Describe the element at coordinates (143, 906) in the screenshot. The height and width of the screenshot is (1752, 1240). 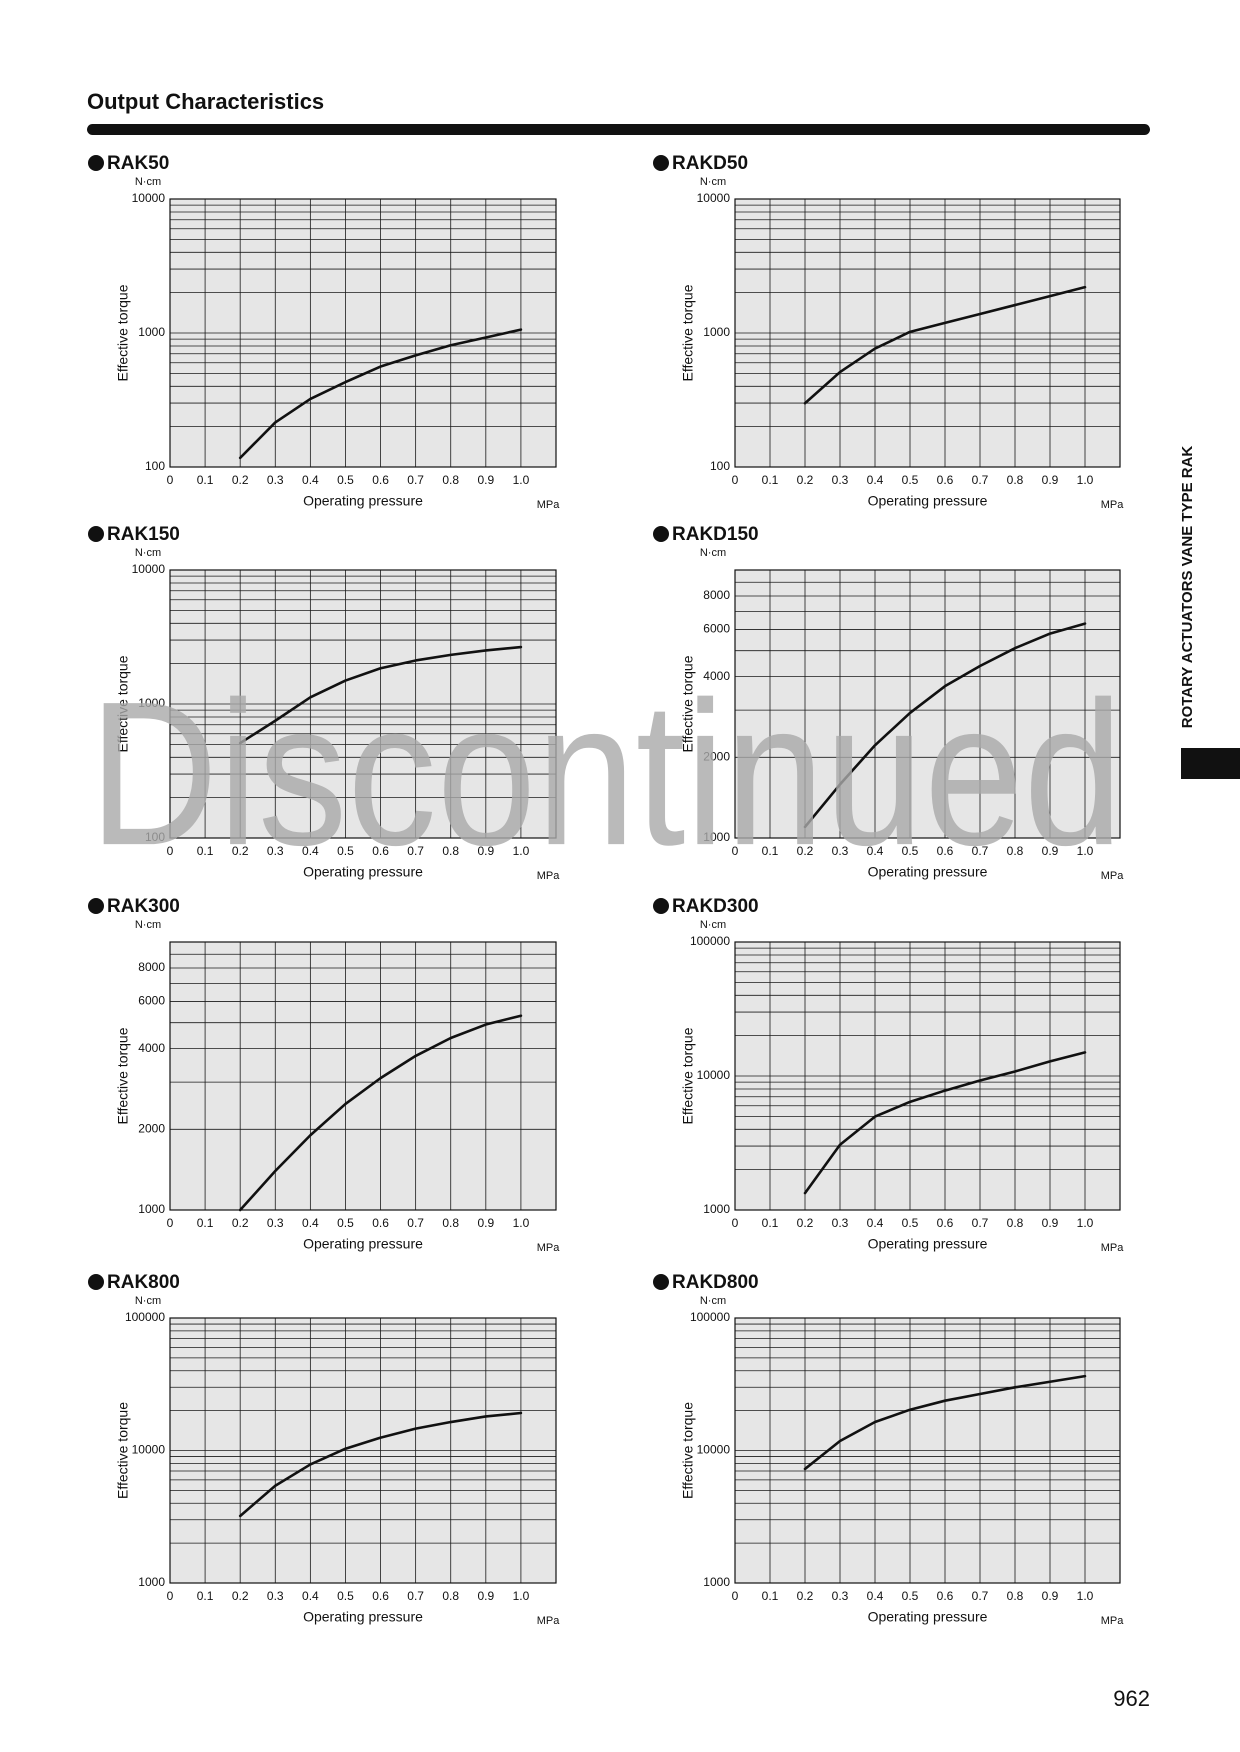
I see `chart-title: RAK300` at that location.